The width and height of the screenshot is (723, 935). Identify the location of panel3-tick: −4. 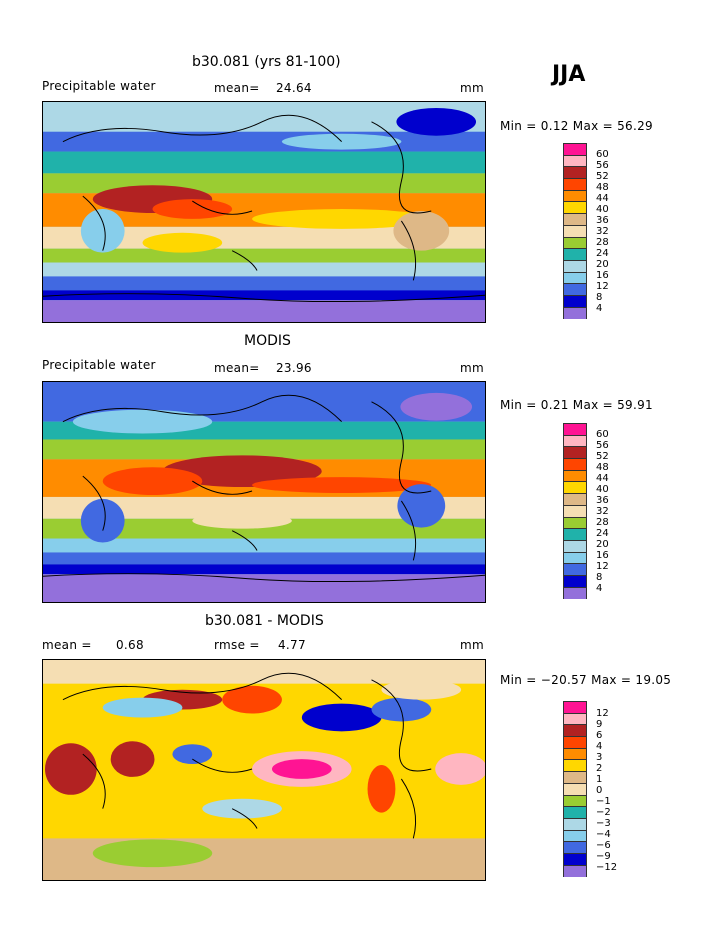
(603, 834).